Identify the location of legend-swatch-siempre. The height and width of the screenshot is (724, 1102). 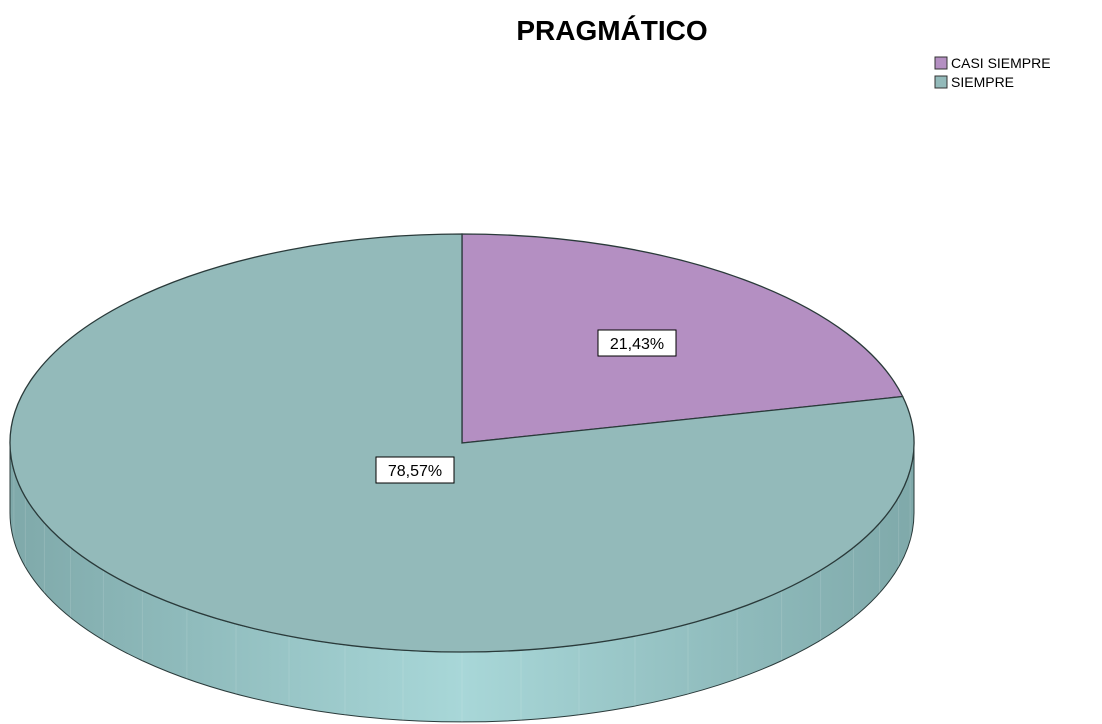
(941, 82).